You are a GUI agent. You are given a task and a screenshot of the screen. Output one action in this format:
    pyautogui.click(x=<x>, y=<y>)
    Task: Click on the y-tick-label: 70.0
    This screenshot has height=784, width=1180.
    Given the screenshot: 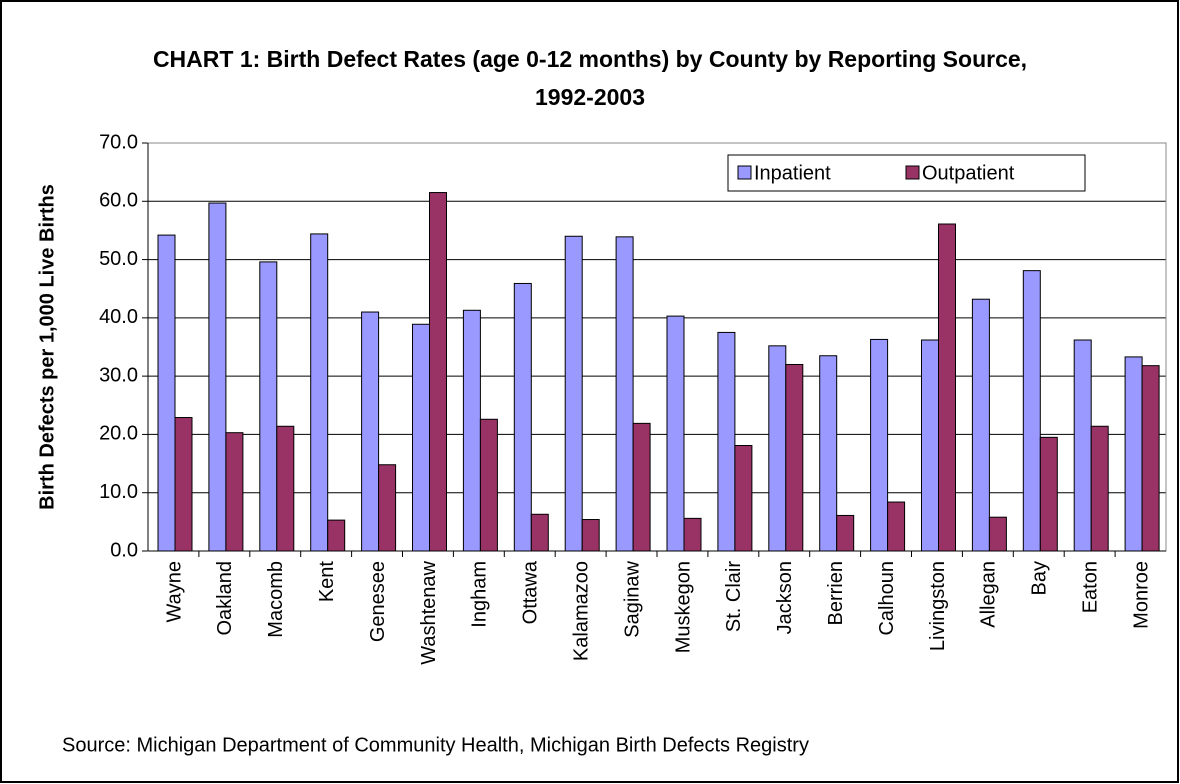 What is the action you would take?
    pyautogui.click(x=118, y=142)
    